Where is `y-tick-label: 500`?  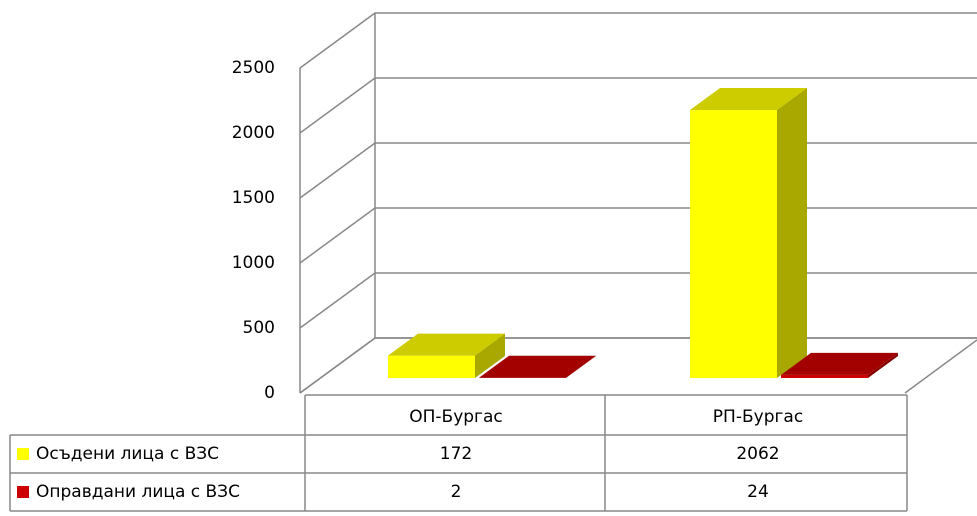 y-tick-label: 500 is located at coordinates (259, 328).